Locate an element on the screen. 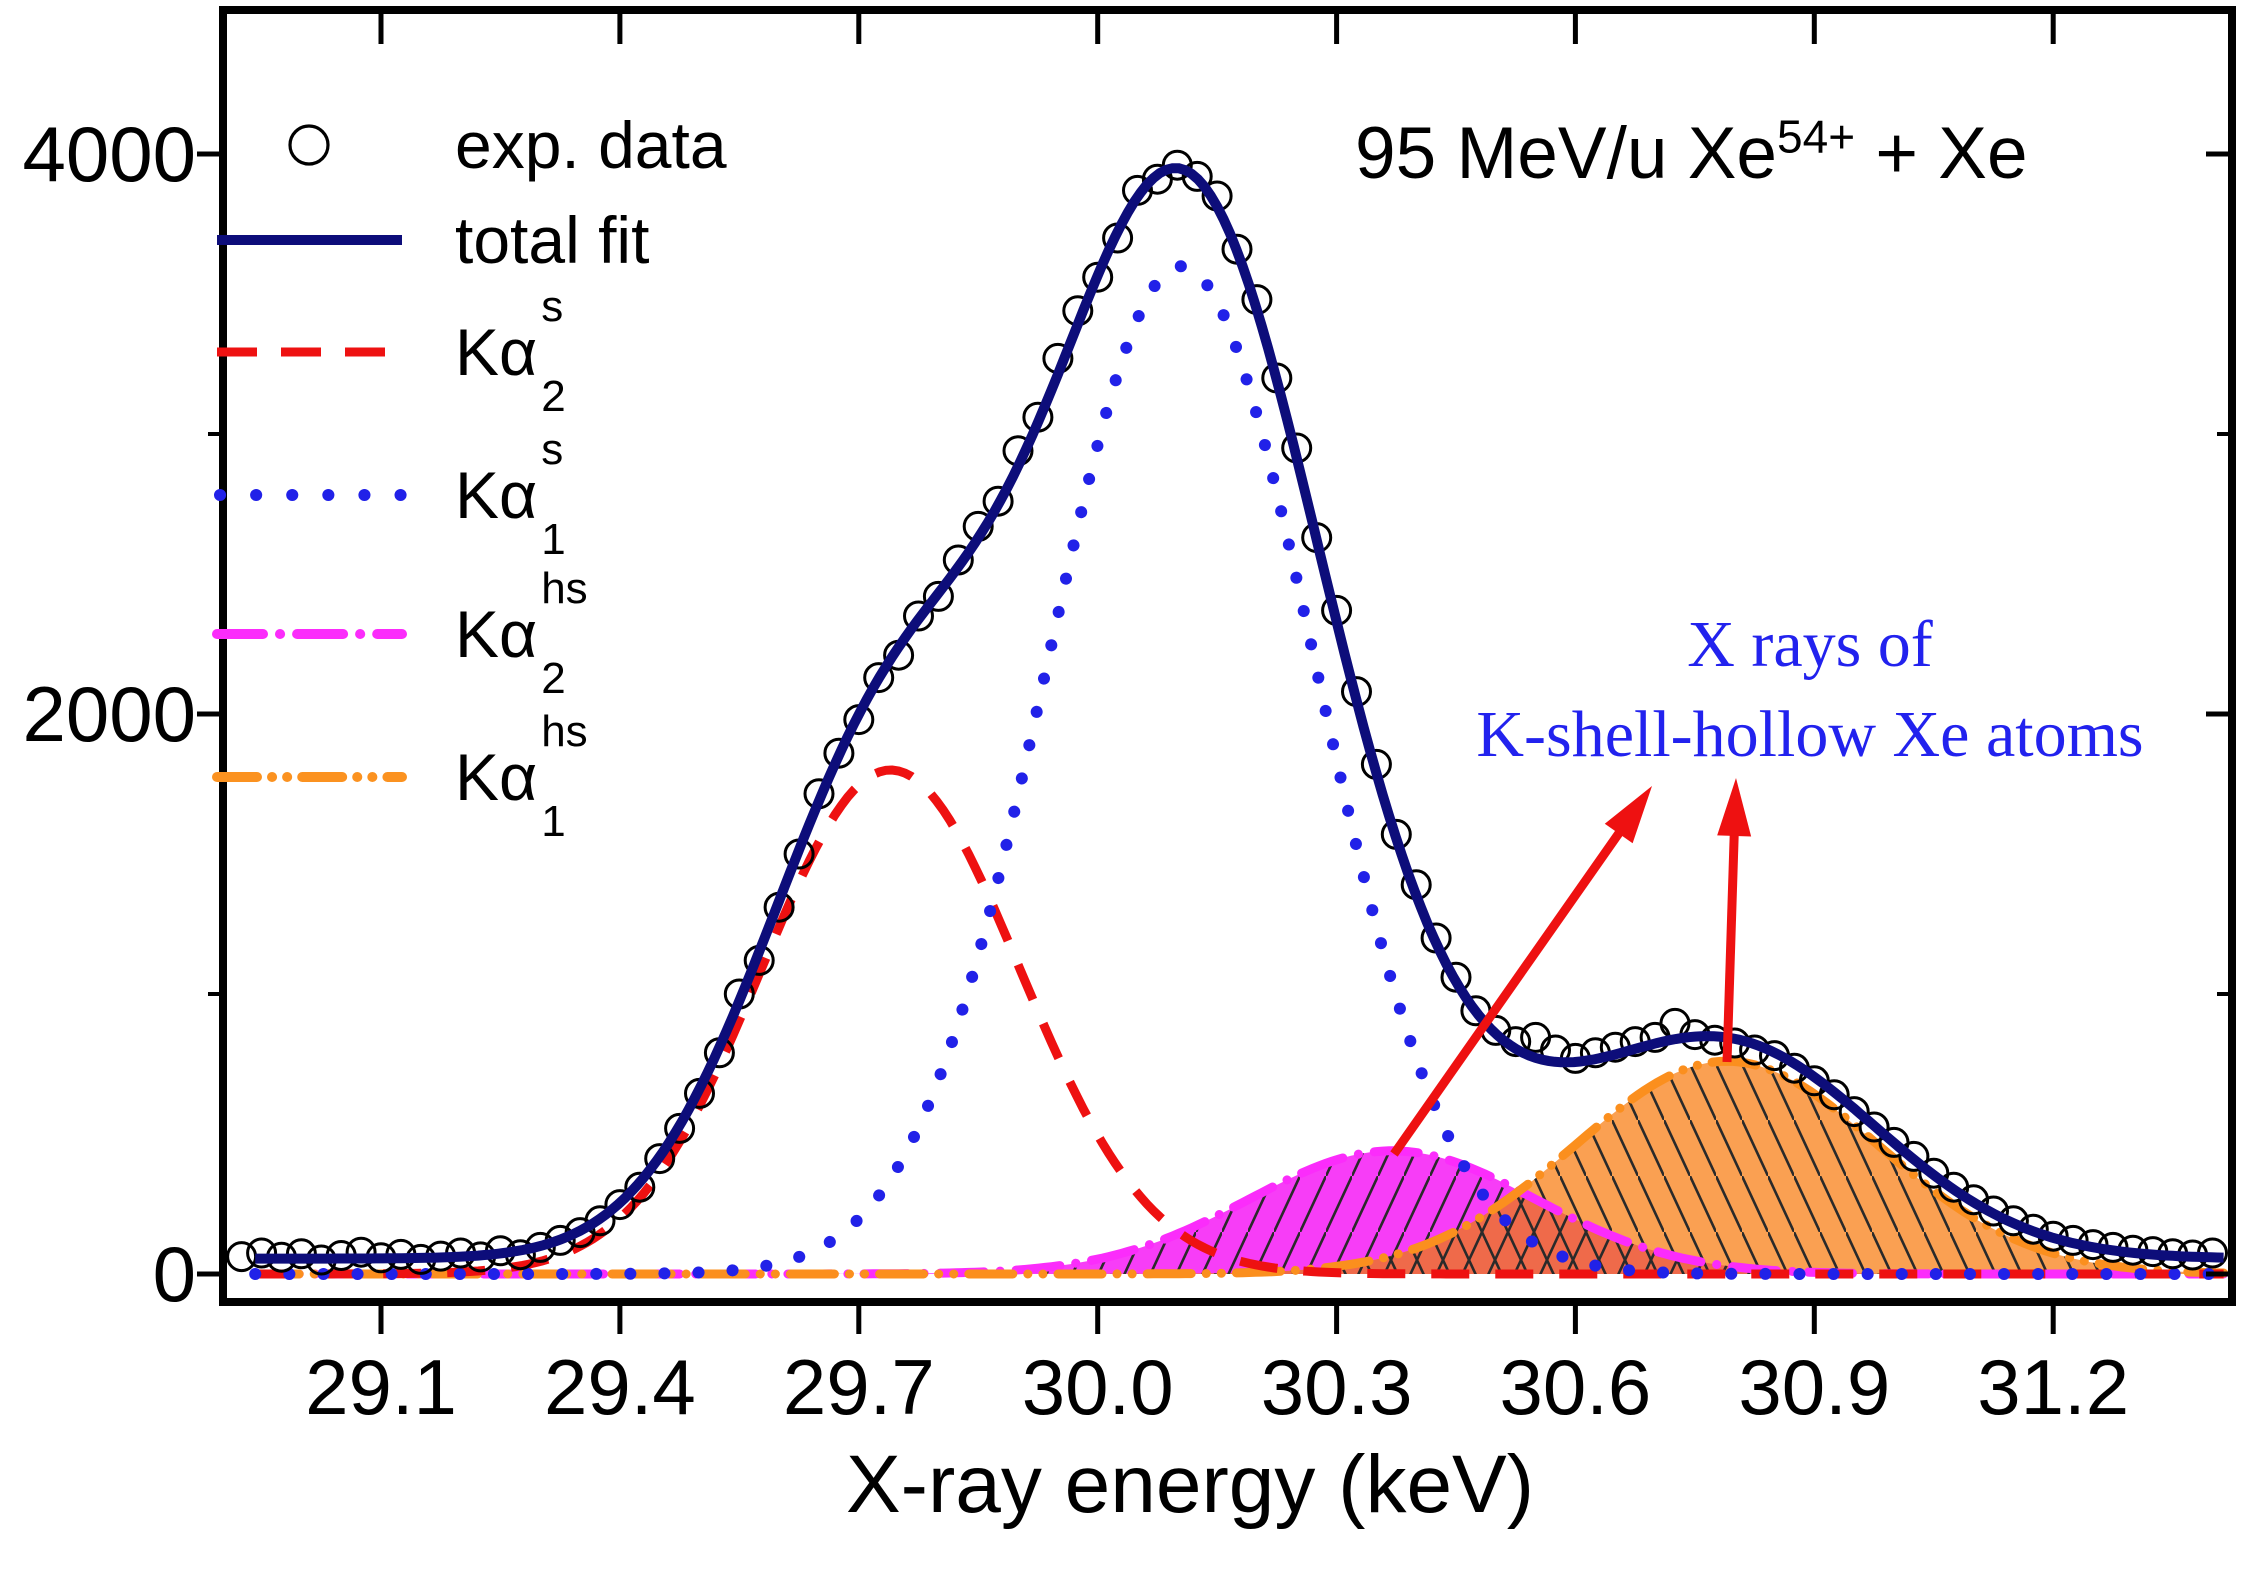  title-superscript: 54+ is located at coordinates (1816, 136).